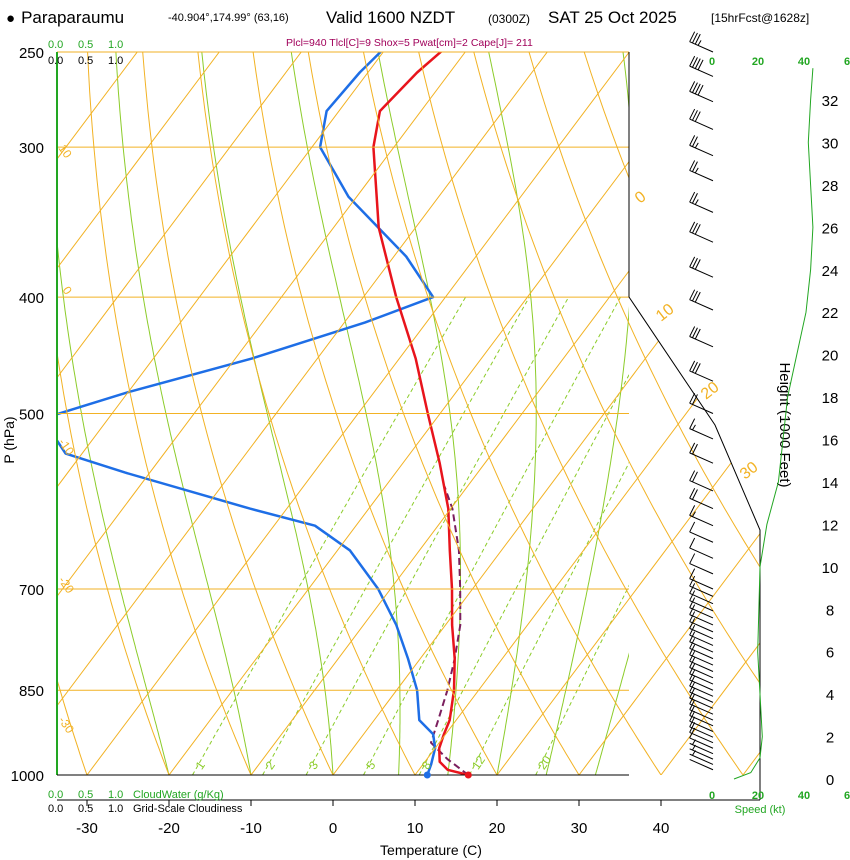  I want to click on height-label-18: 18, so click(830, 398).